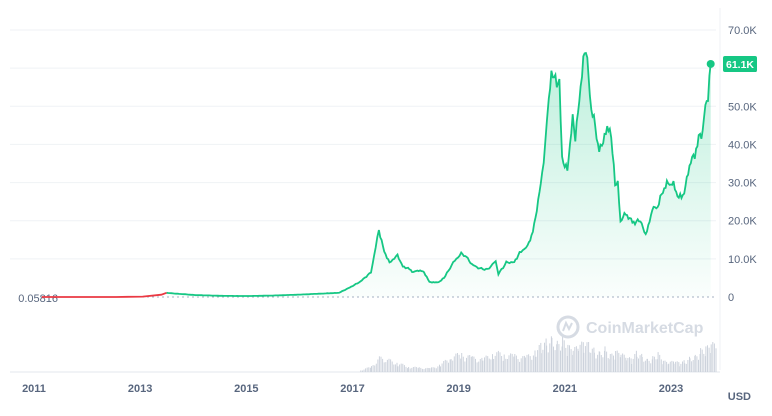 The height and width of the screenshot is (416, 772). What do you see at coordinates (38, 299) in the screenshot?
I see `start-price-label: 0.05816` at bounding box center [38, 299].